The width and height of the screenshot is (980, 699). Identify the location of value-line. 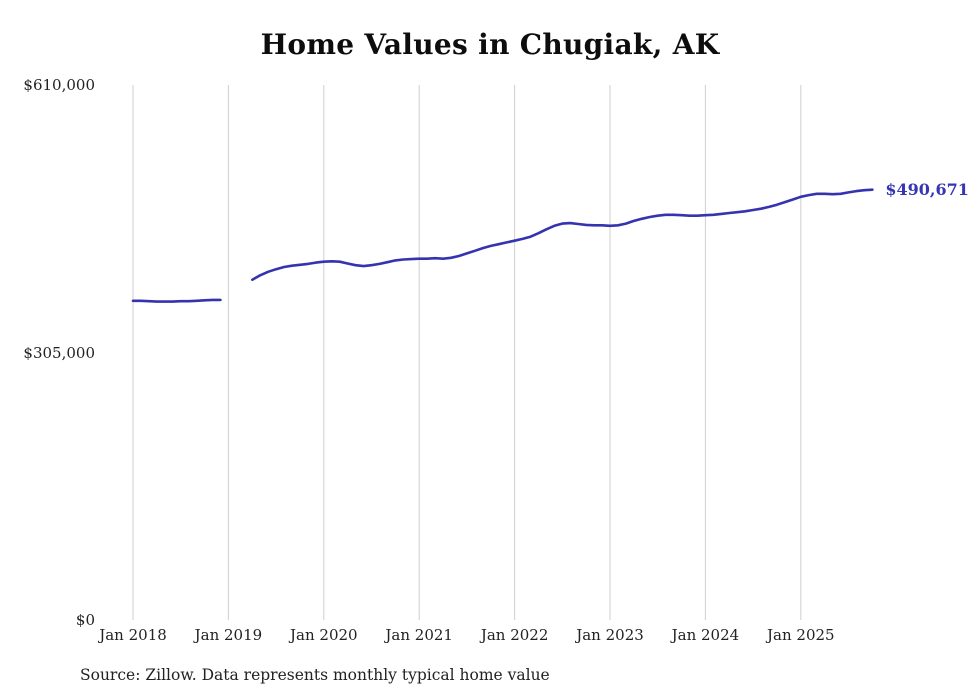
(502, 245).